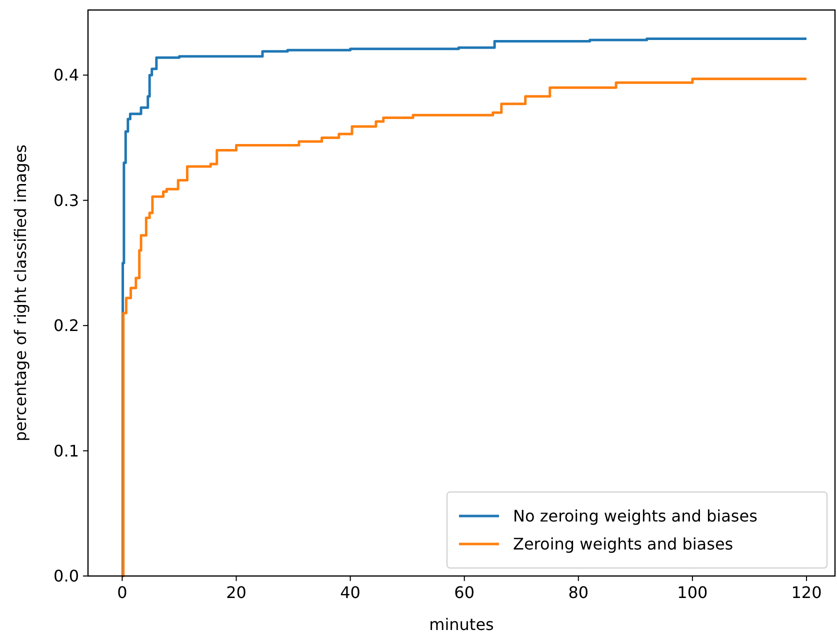  Describe the element at coordinates (806, 592) in the screenshot. I see `x-tick-label: 120` at that location.